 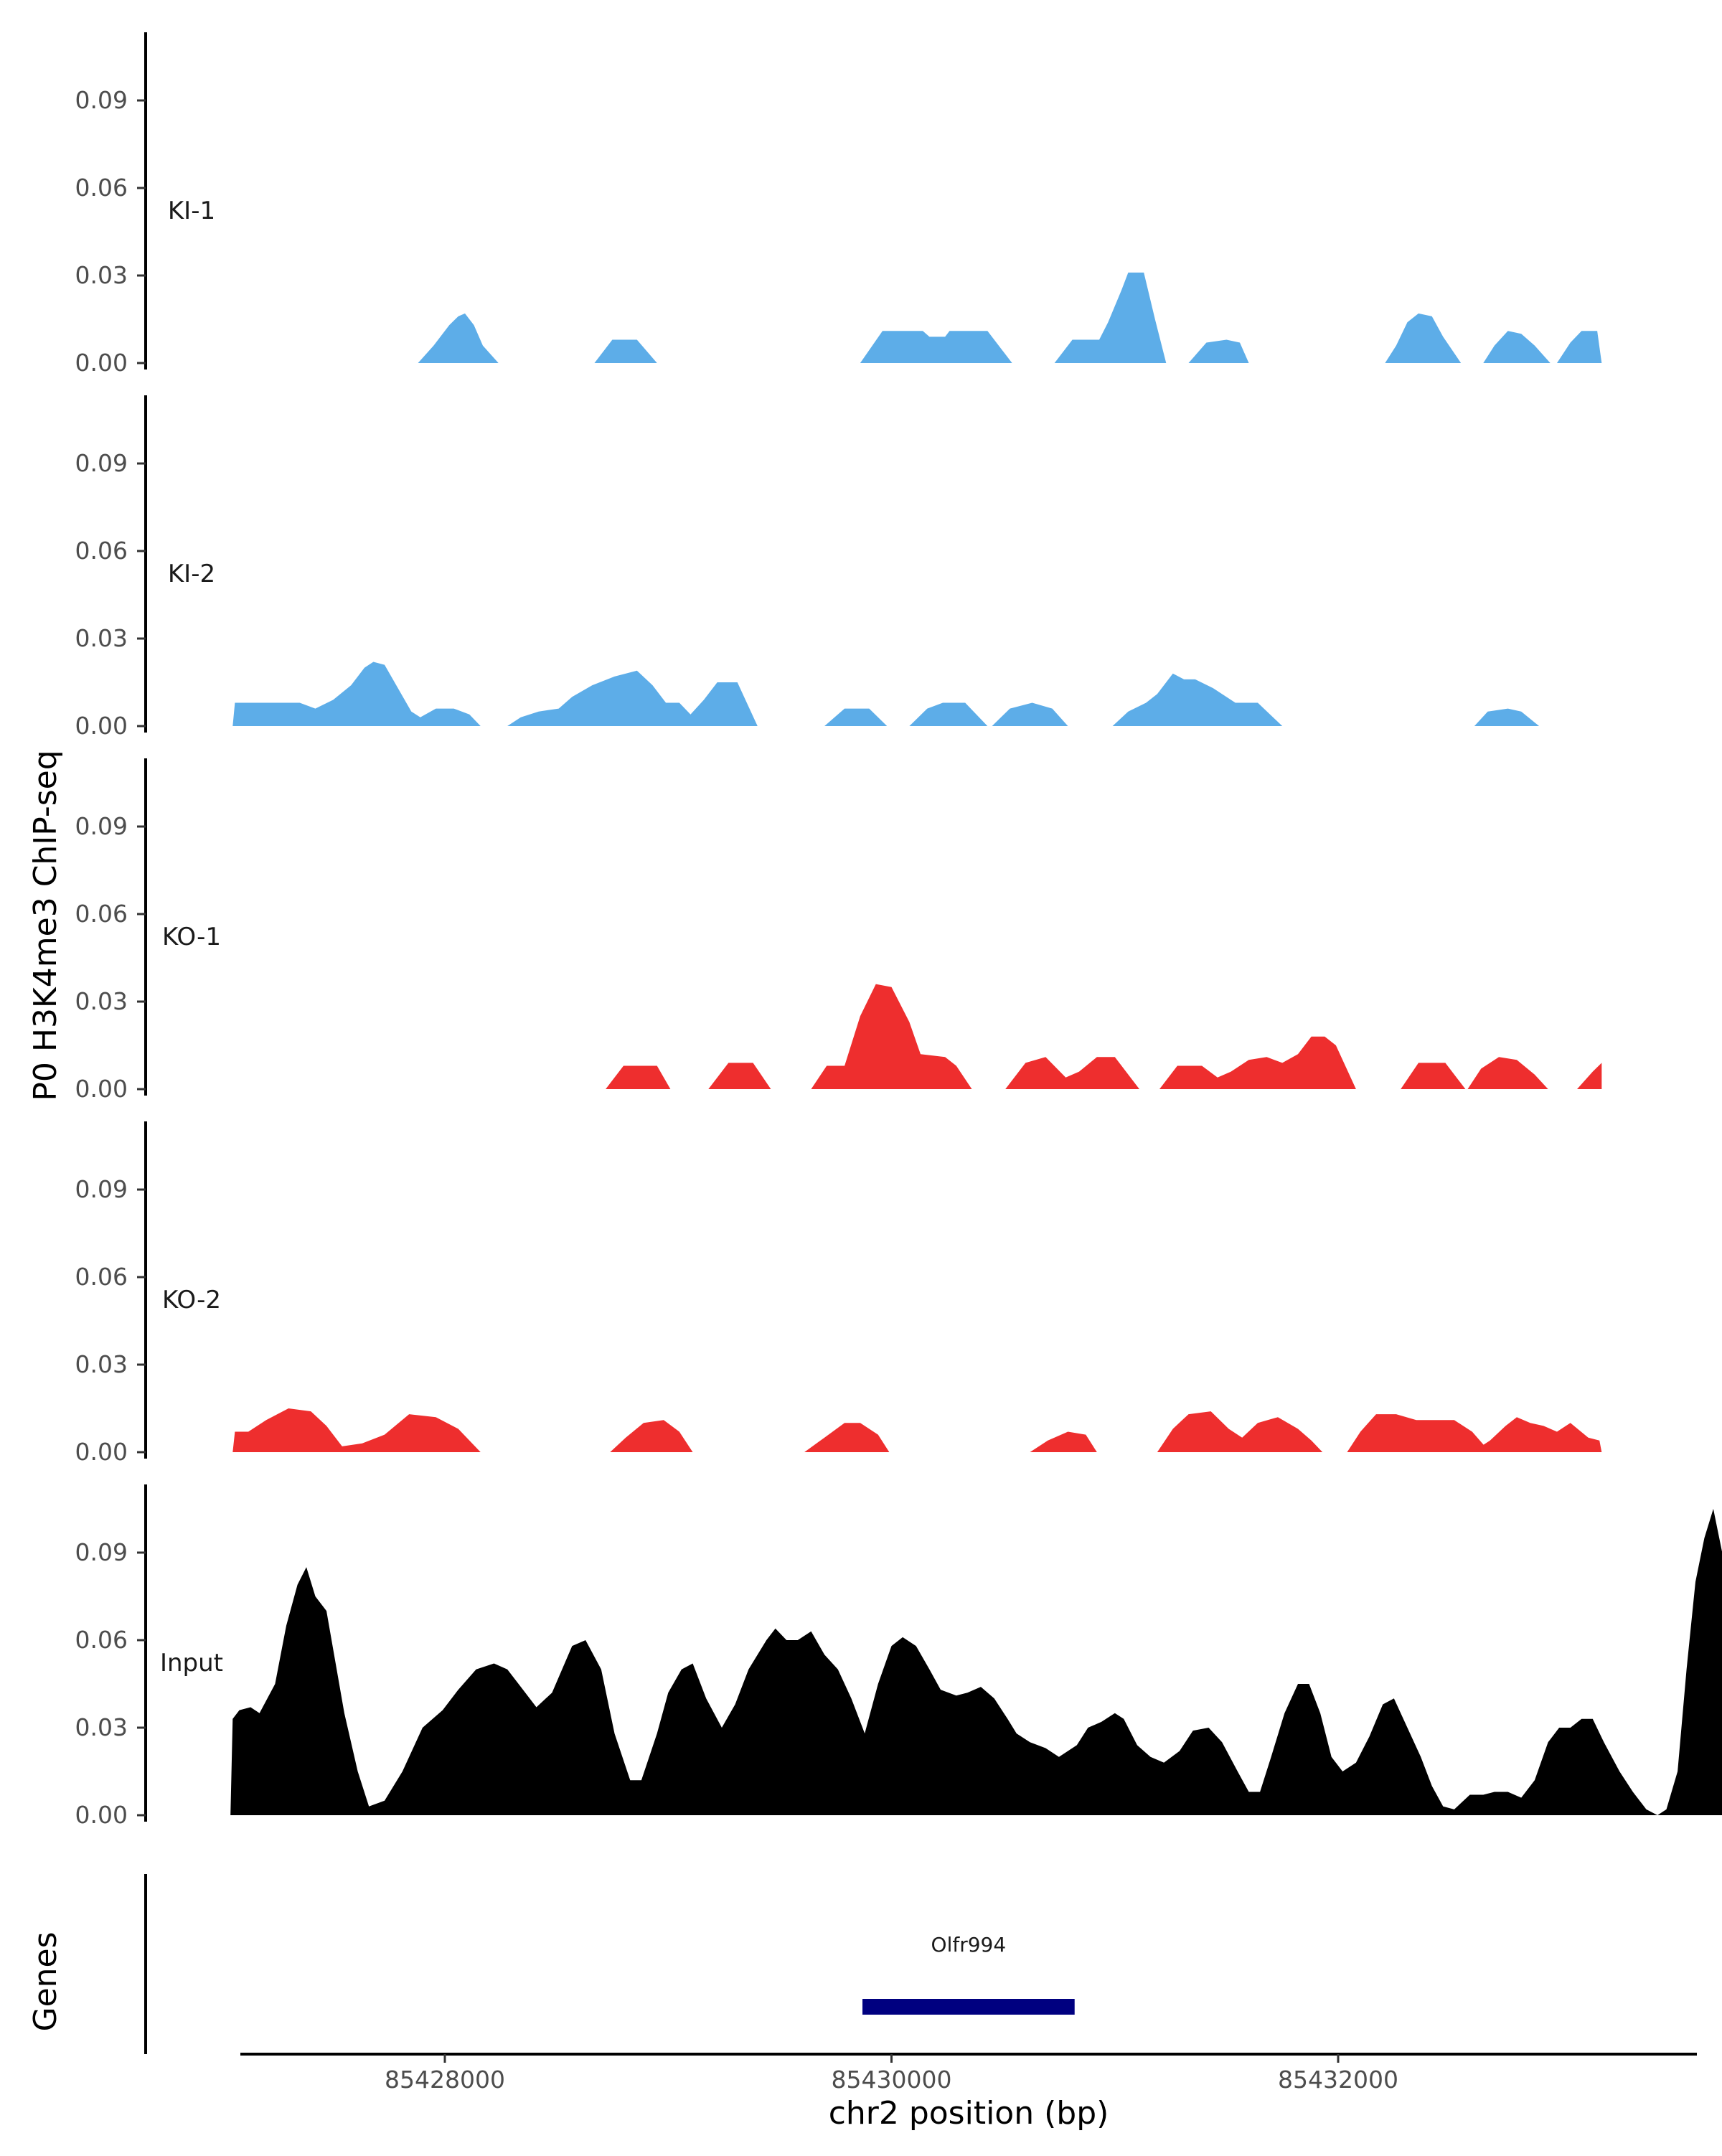 What do you see at coordinates (192, 937) in the screenshot?
I see `track-label-ko-1: KO-1` at bounding box center [192, 937].